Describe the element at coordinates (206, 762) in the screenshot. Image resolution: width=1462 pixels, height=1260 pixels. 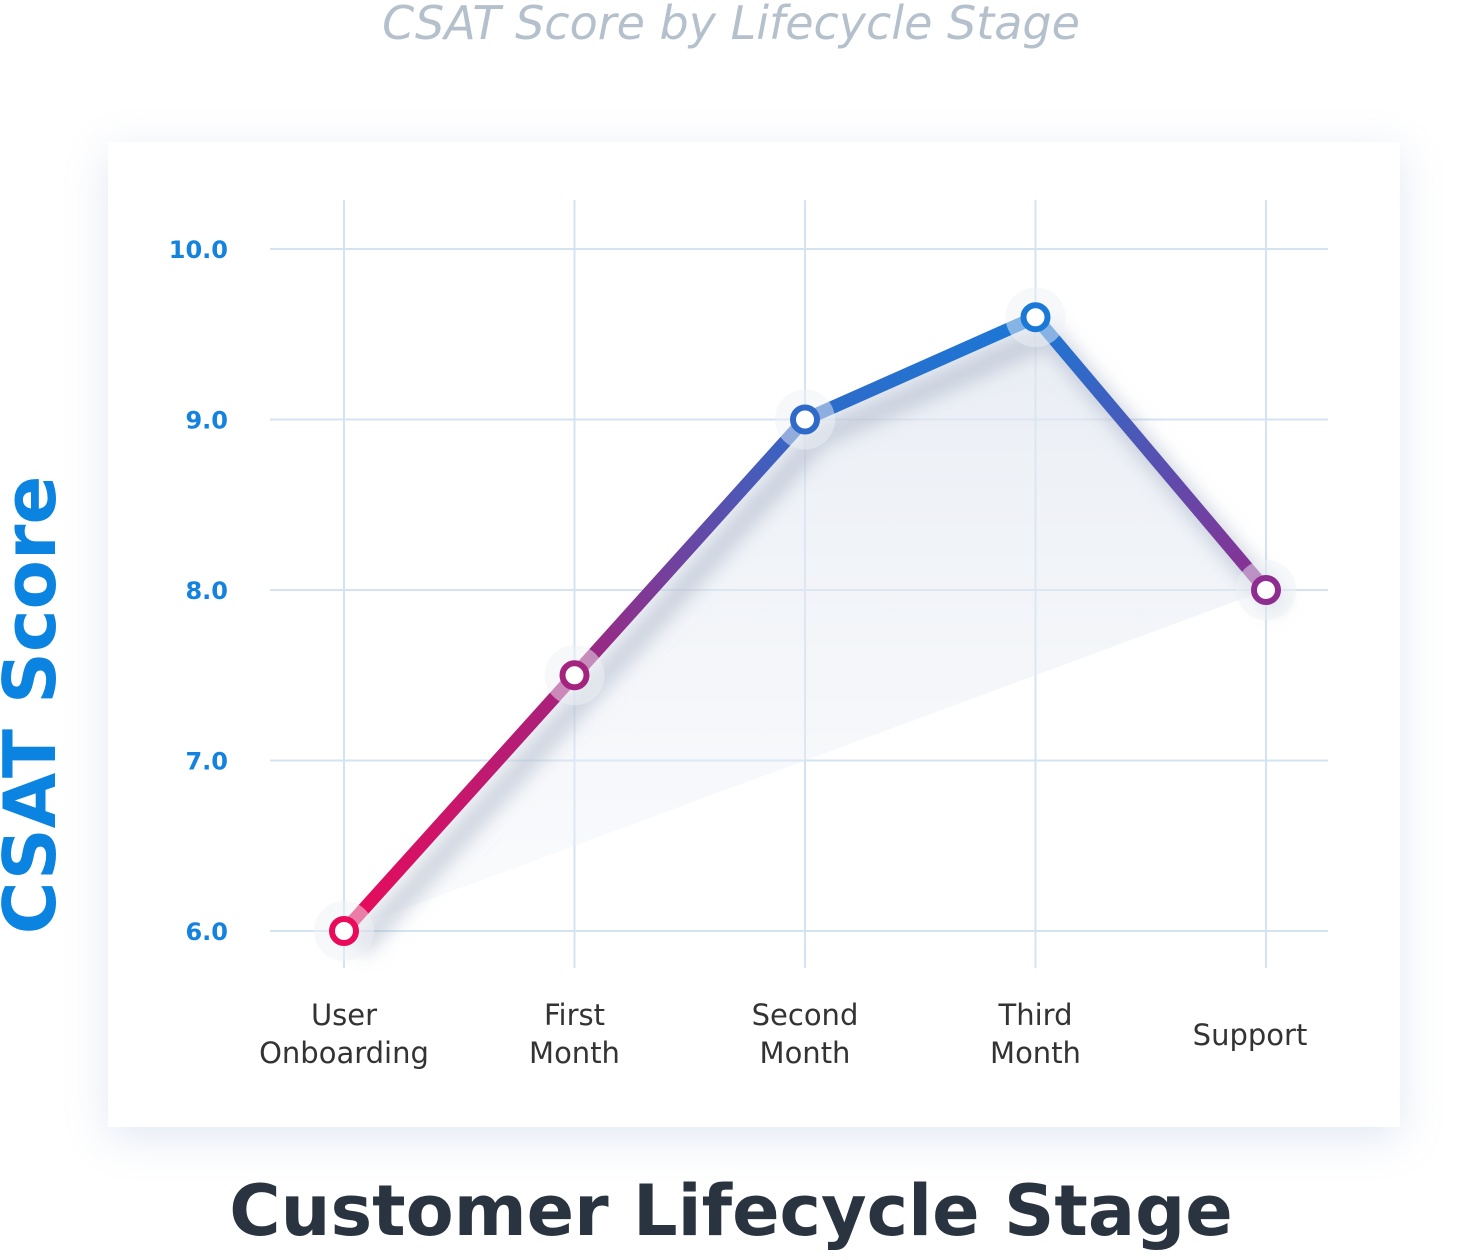
I see `y-tick-label: 7.0` at that location.